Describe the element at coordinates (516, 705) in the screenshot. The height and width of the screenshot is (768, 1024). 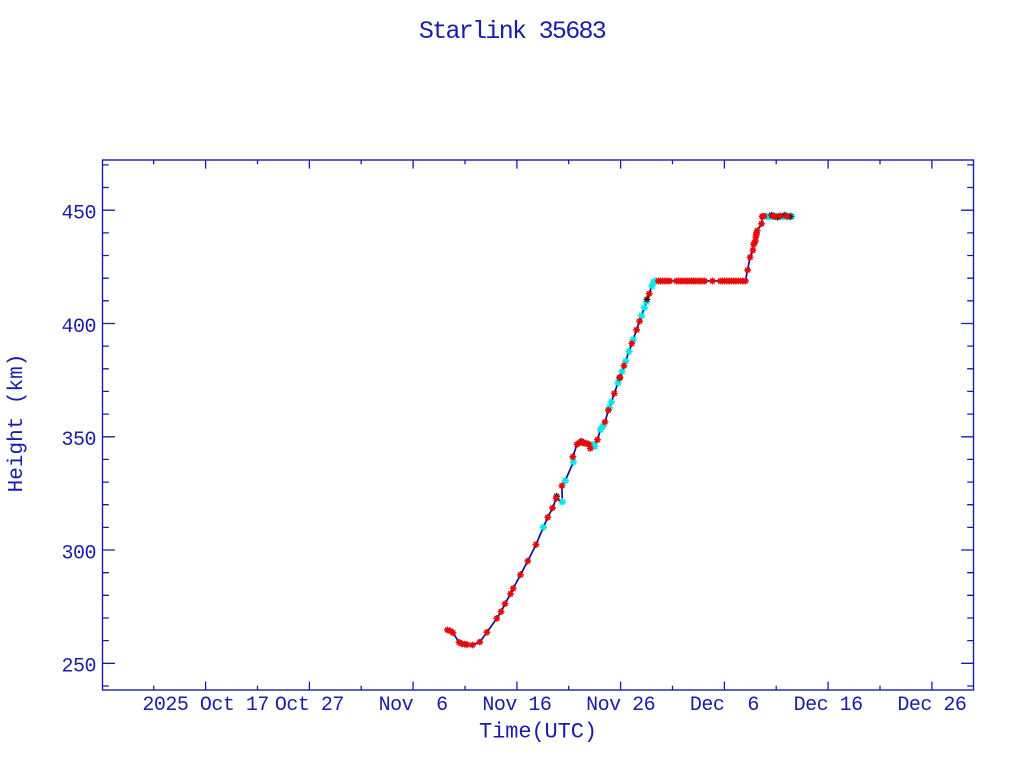
I see `svg-text: Nov 16` at that location.